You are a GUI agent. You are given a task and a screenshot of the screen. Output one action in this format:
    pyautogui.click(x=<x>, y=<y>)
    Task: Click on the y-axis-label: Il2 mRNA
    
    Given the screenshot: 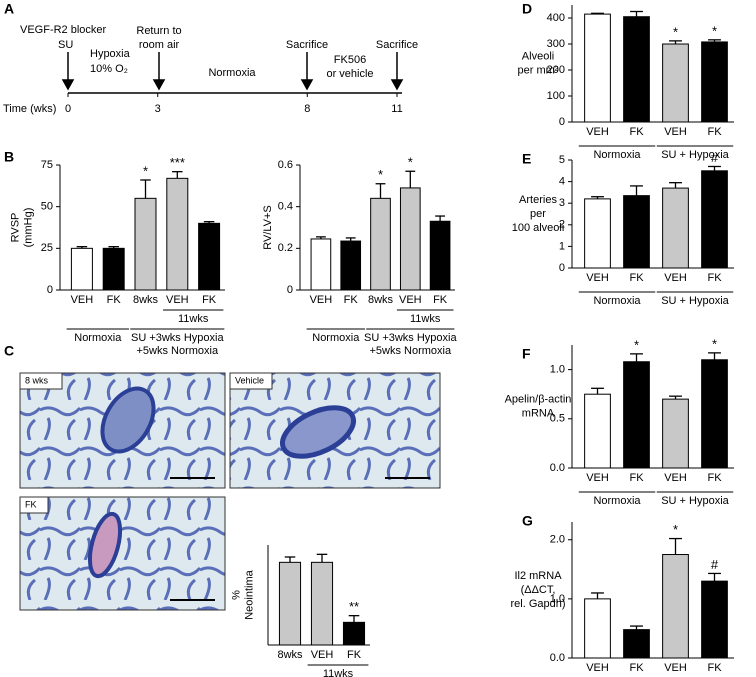 What is the action you would take?
    pyautogui.click(x=538, y=576)
    